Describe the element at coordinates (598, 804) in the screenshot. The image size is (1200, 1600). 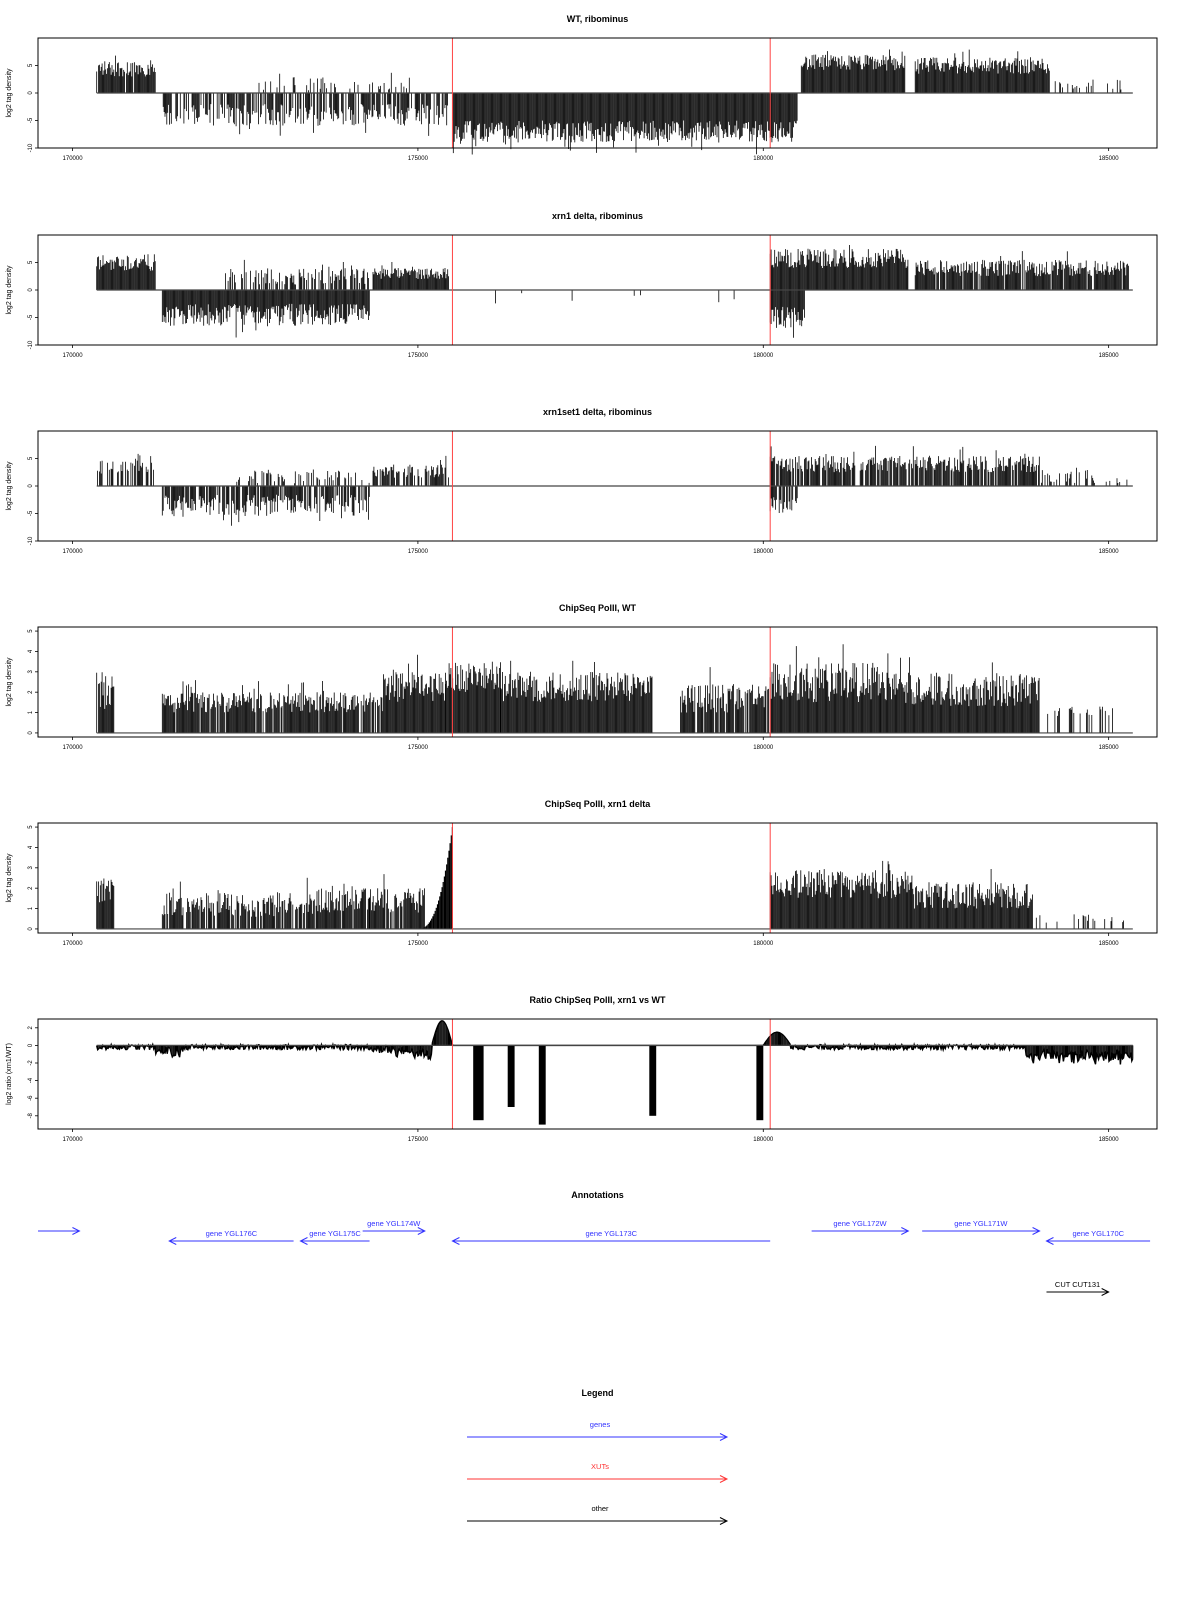
I see `panel-title: ChipSeq PolII, xrn1 delta` at that location.